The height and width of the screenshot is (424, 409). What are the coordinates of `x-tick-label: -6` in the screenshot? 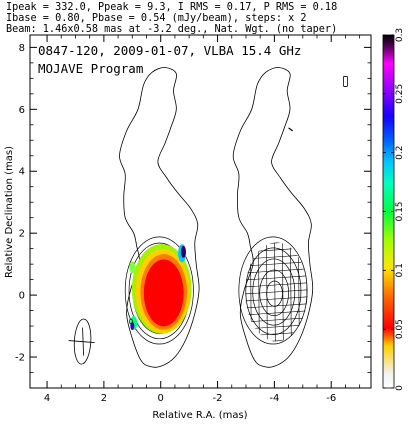 It's located at (331, 398).